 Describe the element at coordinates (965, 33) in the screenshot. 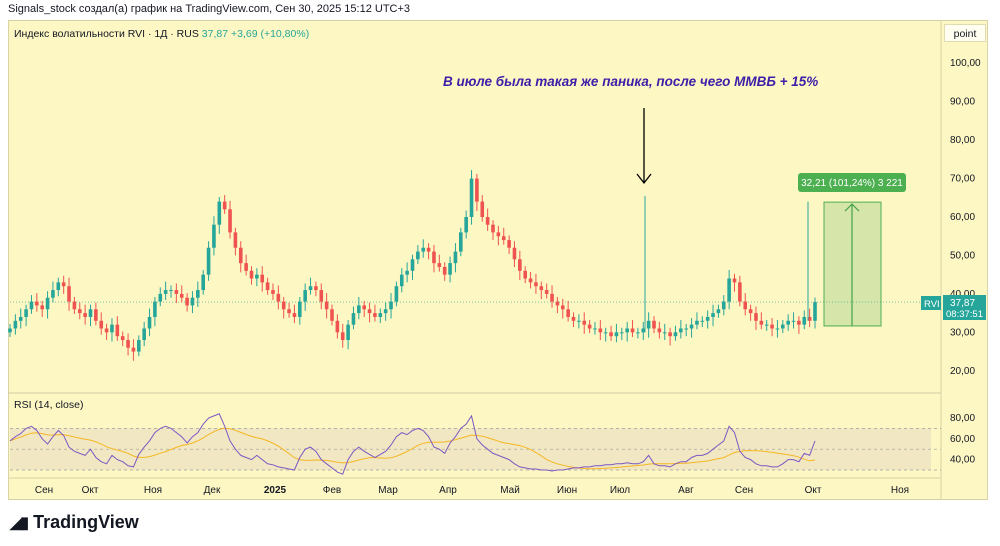

I see `scale-mode-button: point` at that location.